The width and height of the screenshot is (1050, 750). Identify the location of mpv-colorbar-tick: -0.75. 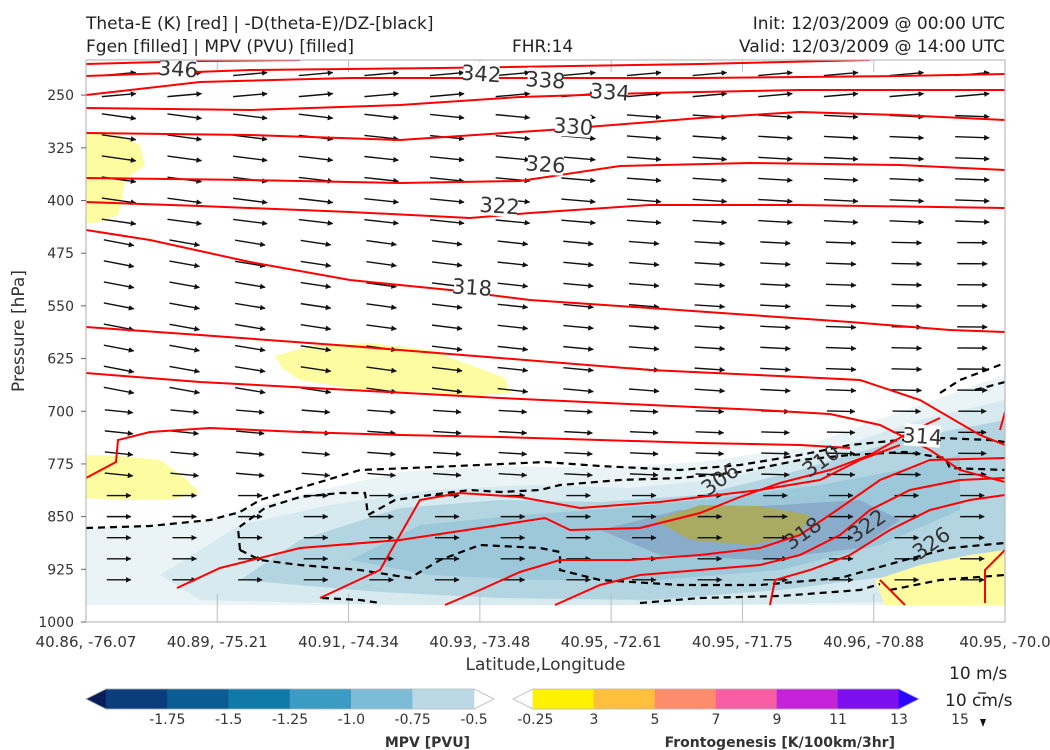
(413, 720).